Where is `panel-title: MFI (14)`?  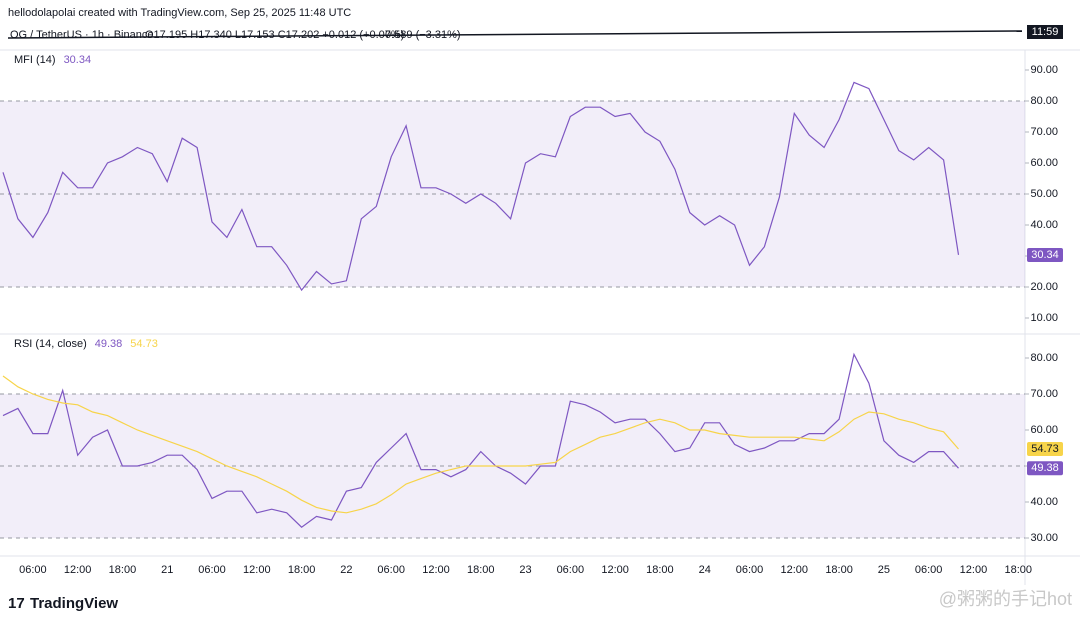 panel-title: MFI (14) is located at coordinates (35, 60).